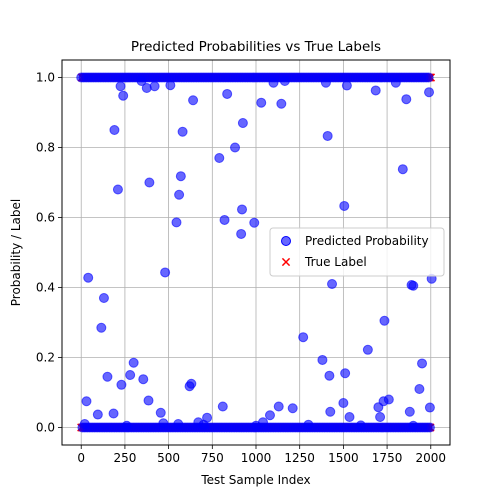 Image resolution: width=500 pixels, height=500 pixels. Describe the element at coordinates (256, 458) in the screenshot. I see `x-tick-label: 1000` at that location.